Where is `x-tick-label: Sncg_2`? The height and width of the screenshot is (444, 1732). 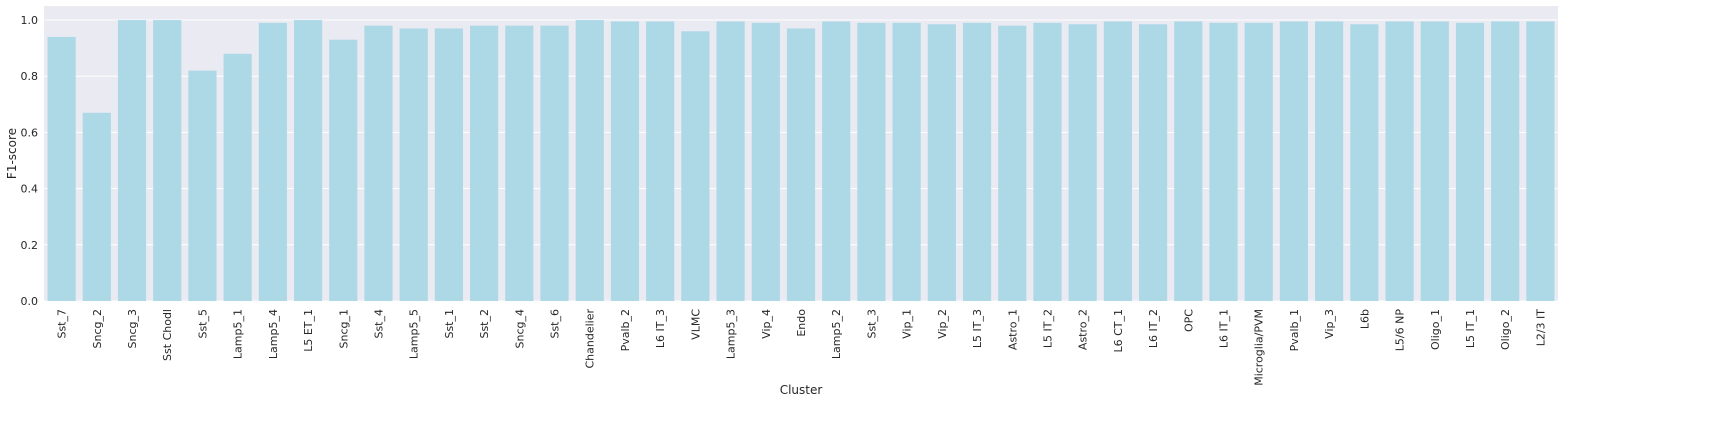 x-tick-label: Sncg_2 is located at coordinates (97, 328).